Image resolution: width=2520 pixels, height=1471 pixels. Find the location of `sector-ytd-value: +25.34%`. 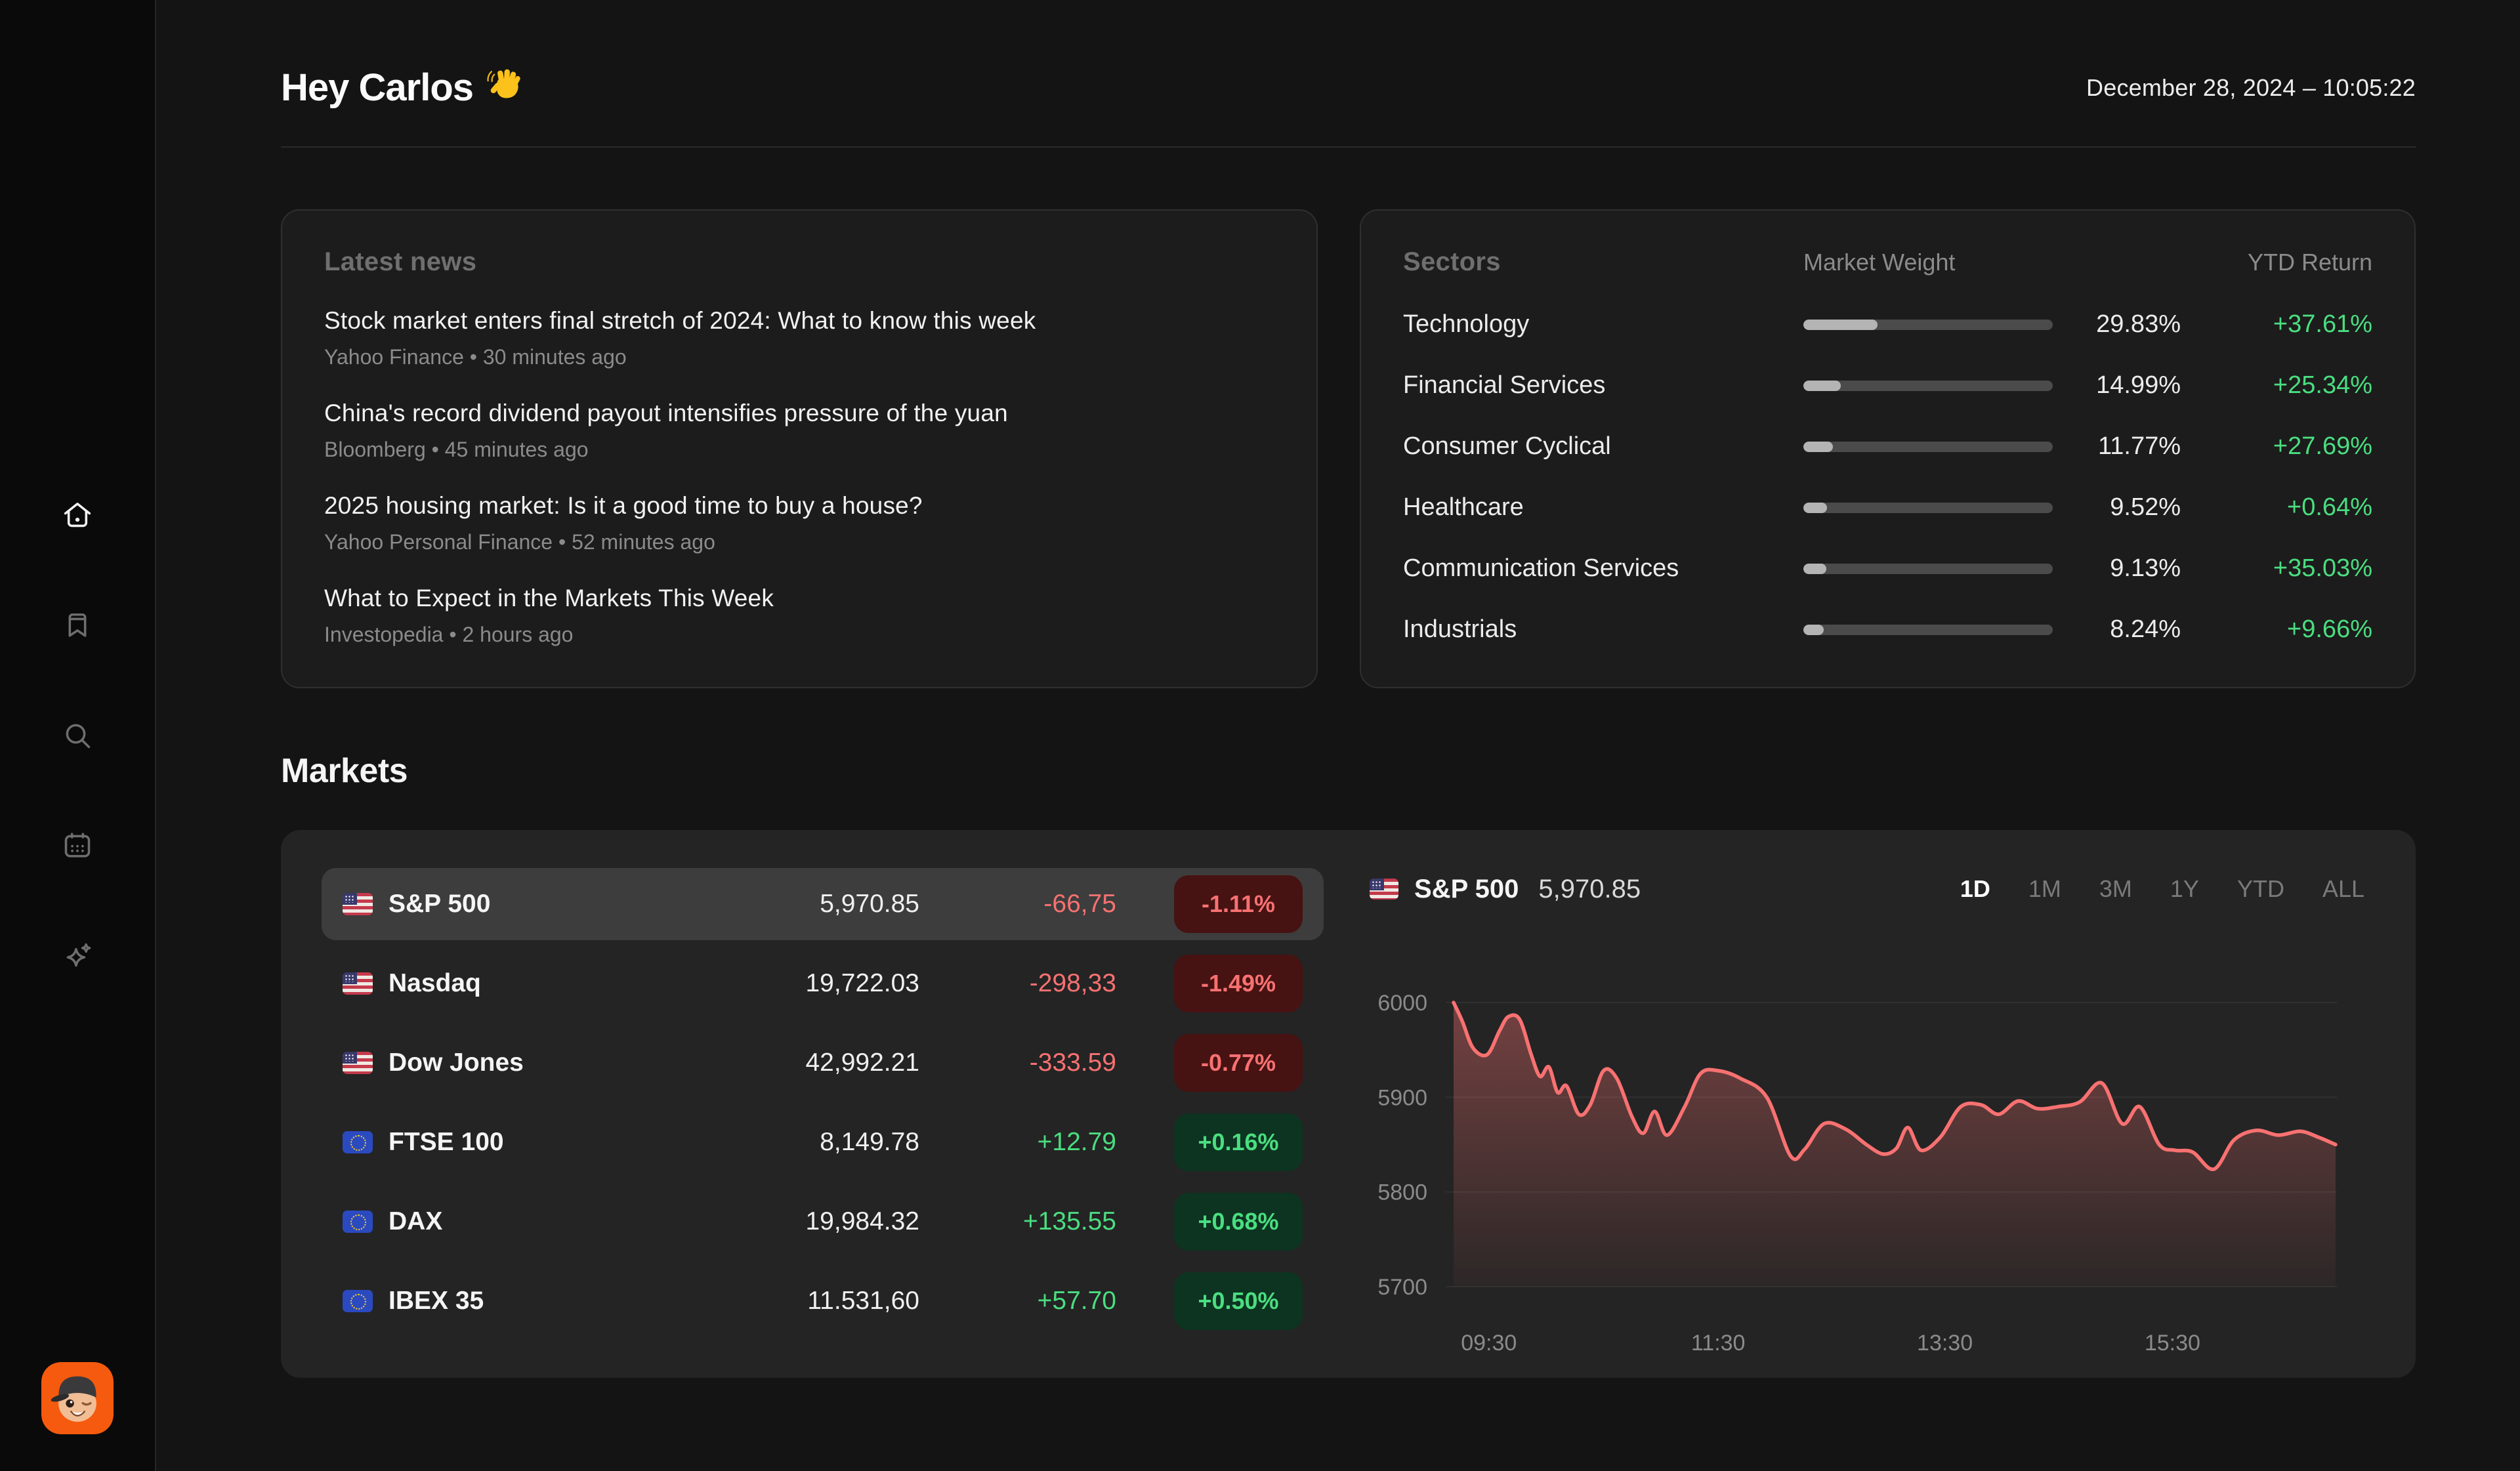

sector-ytd-value: +25.34% is located at coordinates (2322, 385).